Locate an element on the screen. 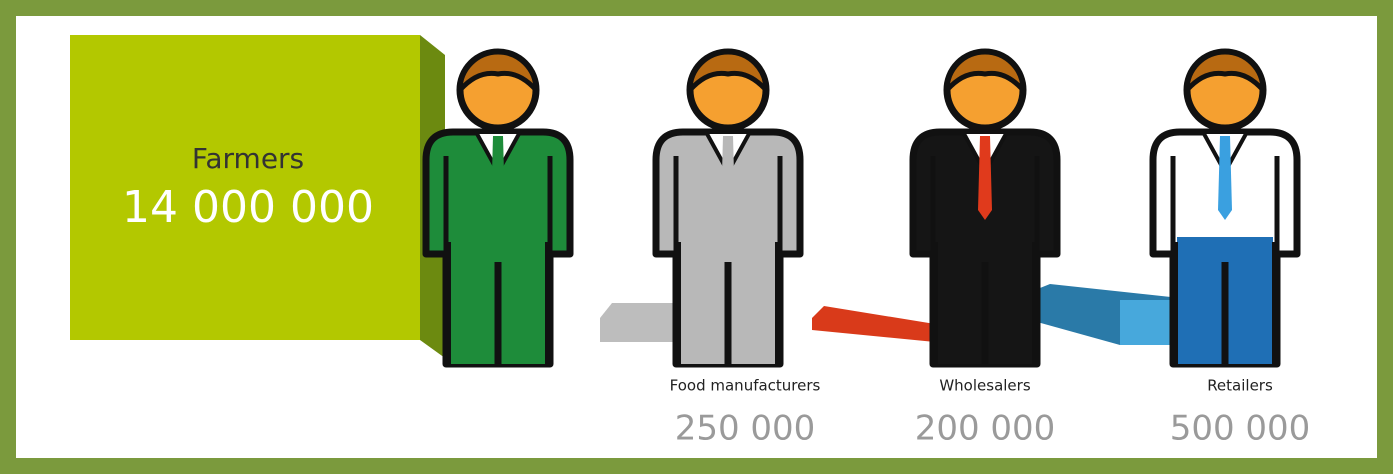 The width and height of the screenshot is (1393, 474). group-value: 200 000 is located at coordinates (985, 429).